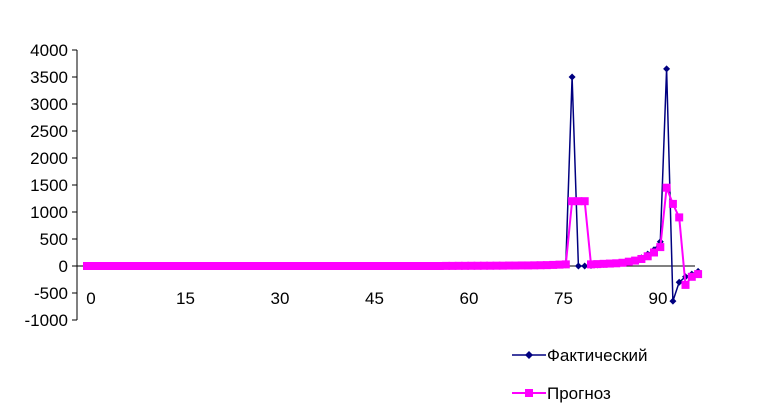 Image resolution: width=763 pixels, height=420 pixels. I want to click on y-tick-label: 4000, so click(49, 50).